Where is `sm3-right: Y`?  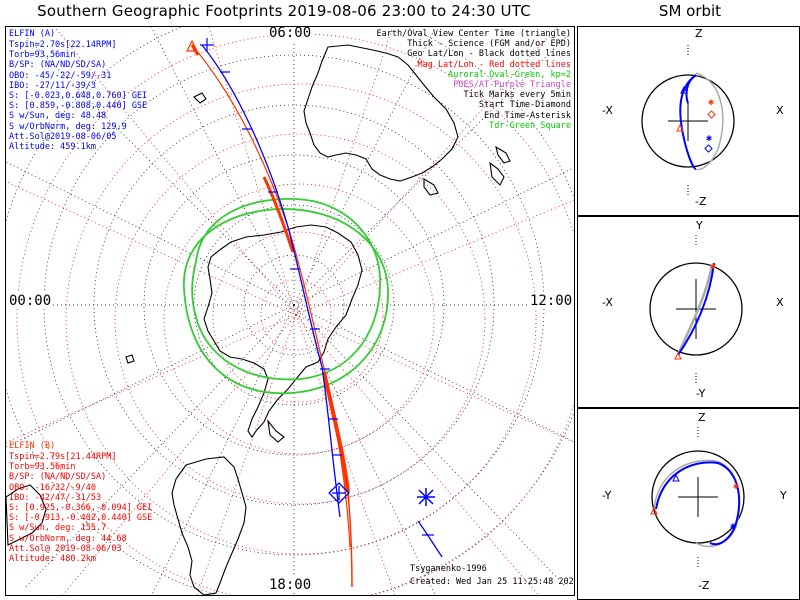
sm3-right: Y is located at coordinates (783, 495).